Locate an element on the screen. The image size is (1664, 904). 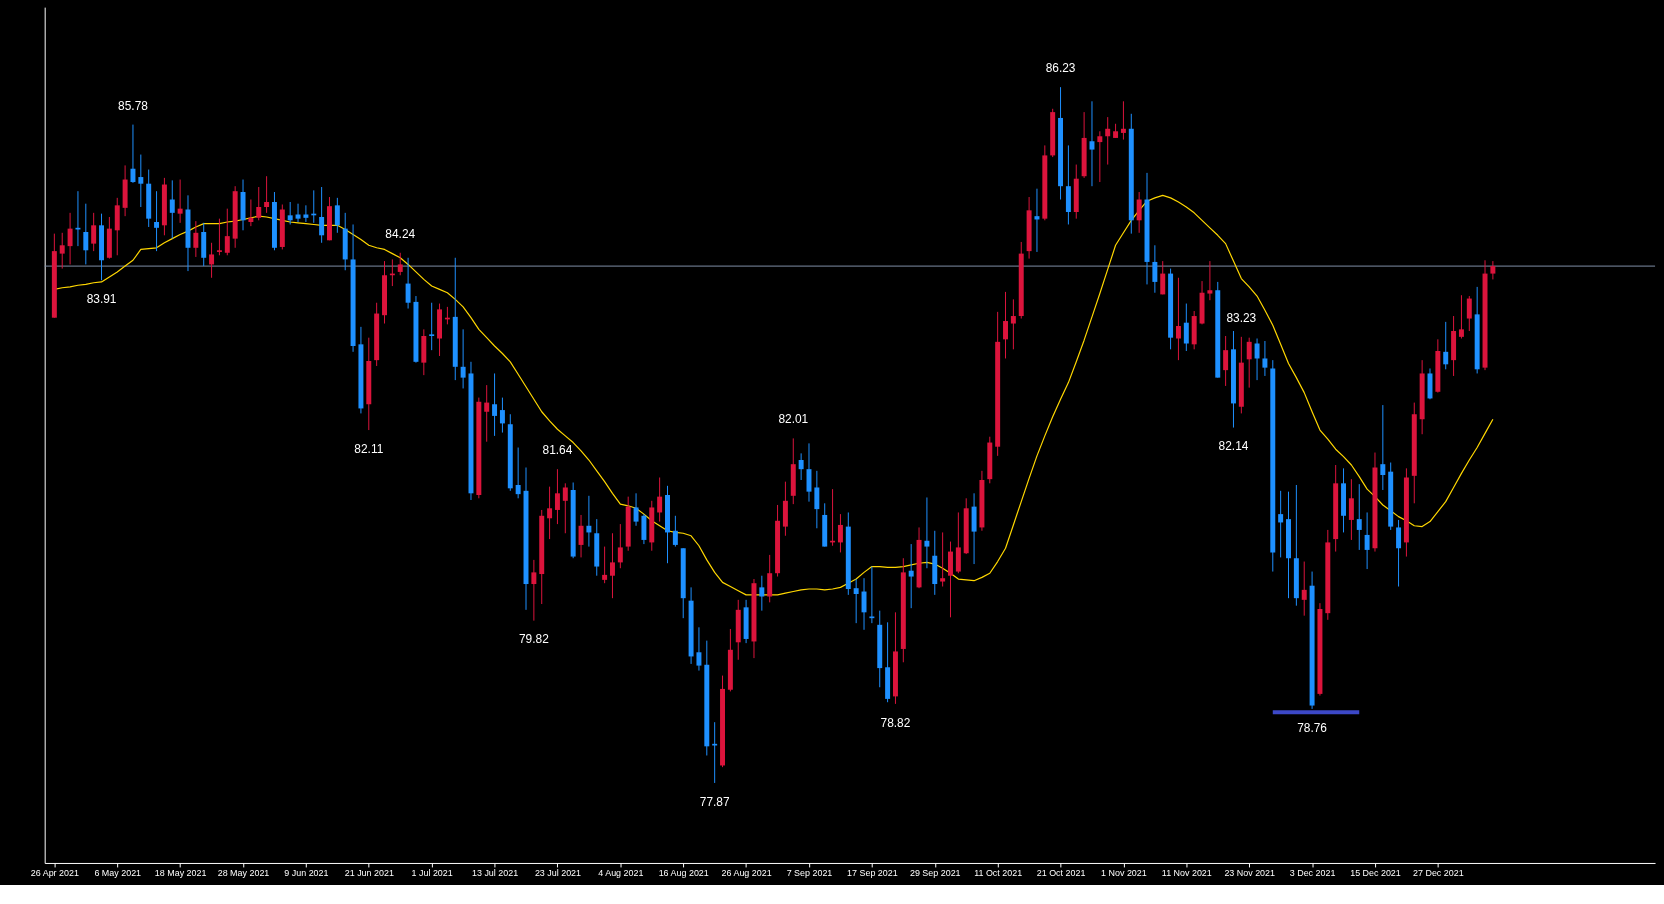
annotation: 83.23 is located at coordinates (1241, 317).